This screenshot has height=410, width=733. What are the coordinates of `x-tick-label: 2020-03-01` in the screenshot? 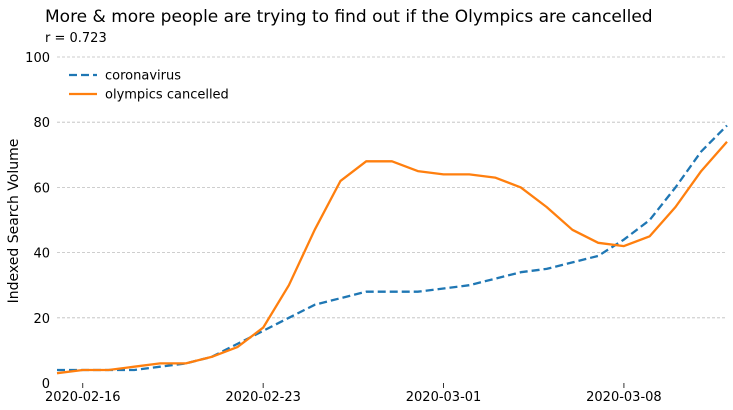 It's located at (444, 397).